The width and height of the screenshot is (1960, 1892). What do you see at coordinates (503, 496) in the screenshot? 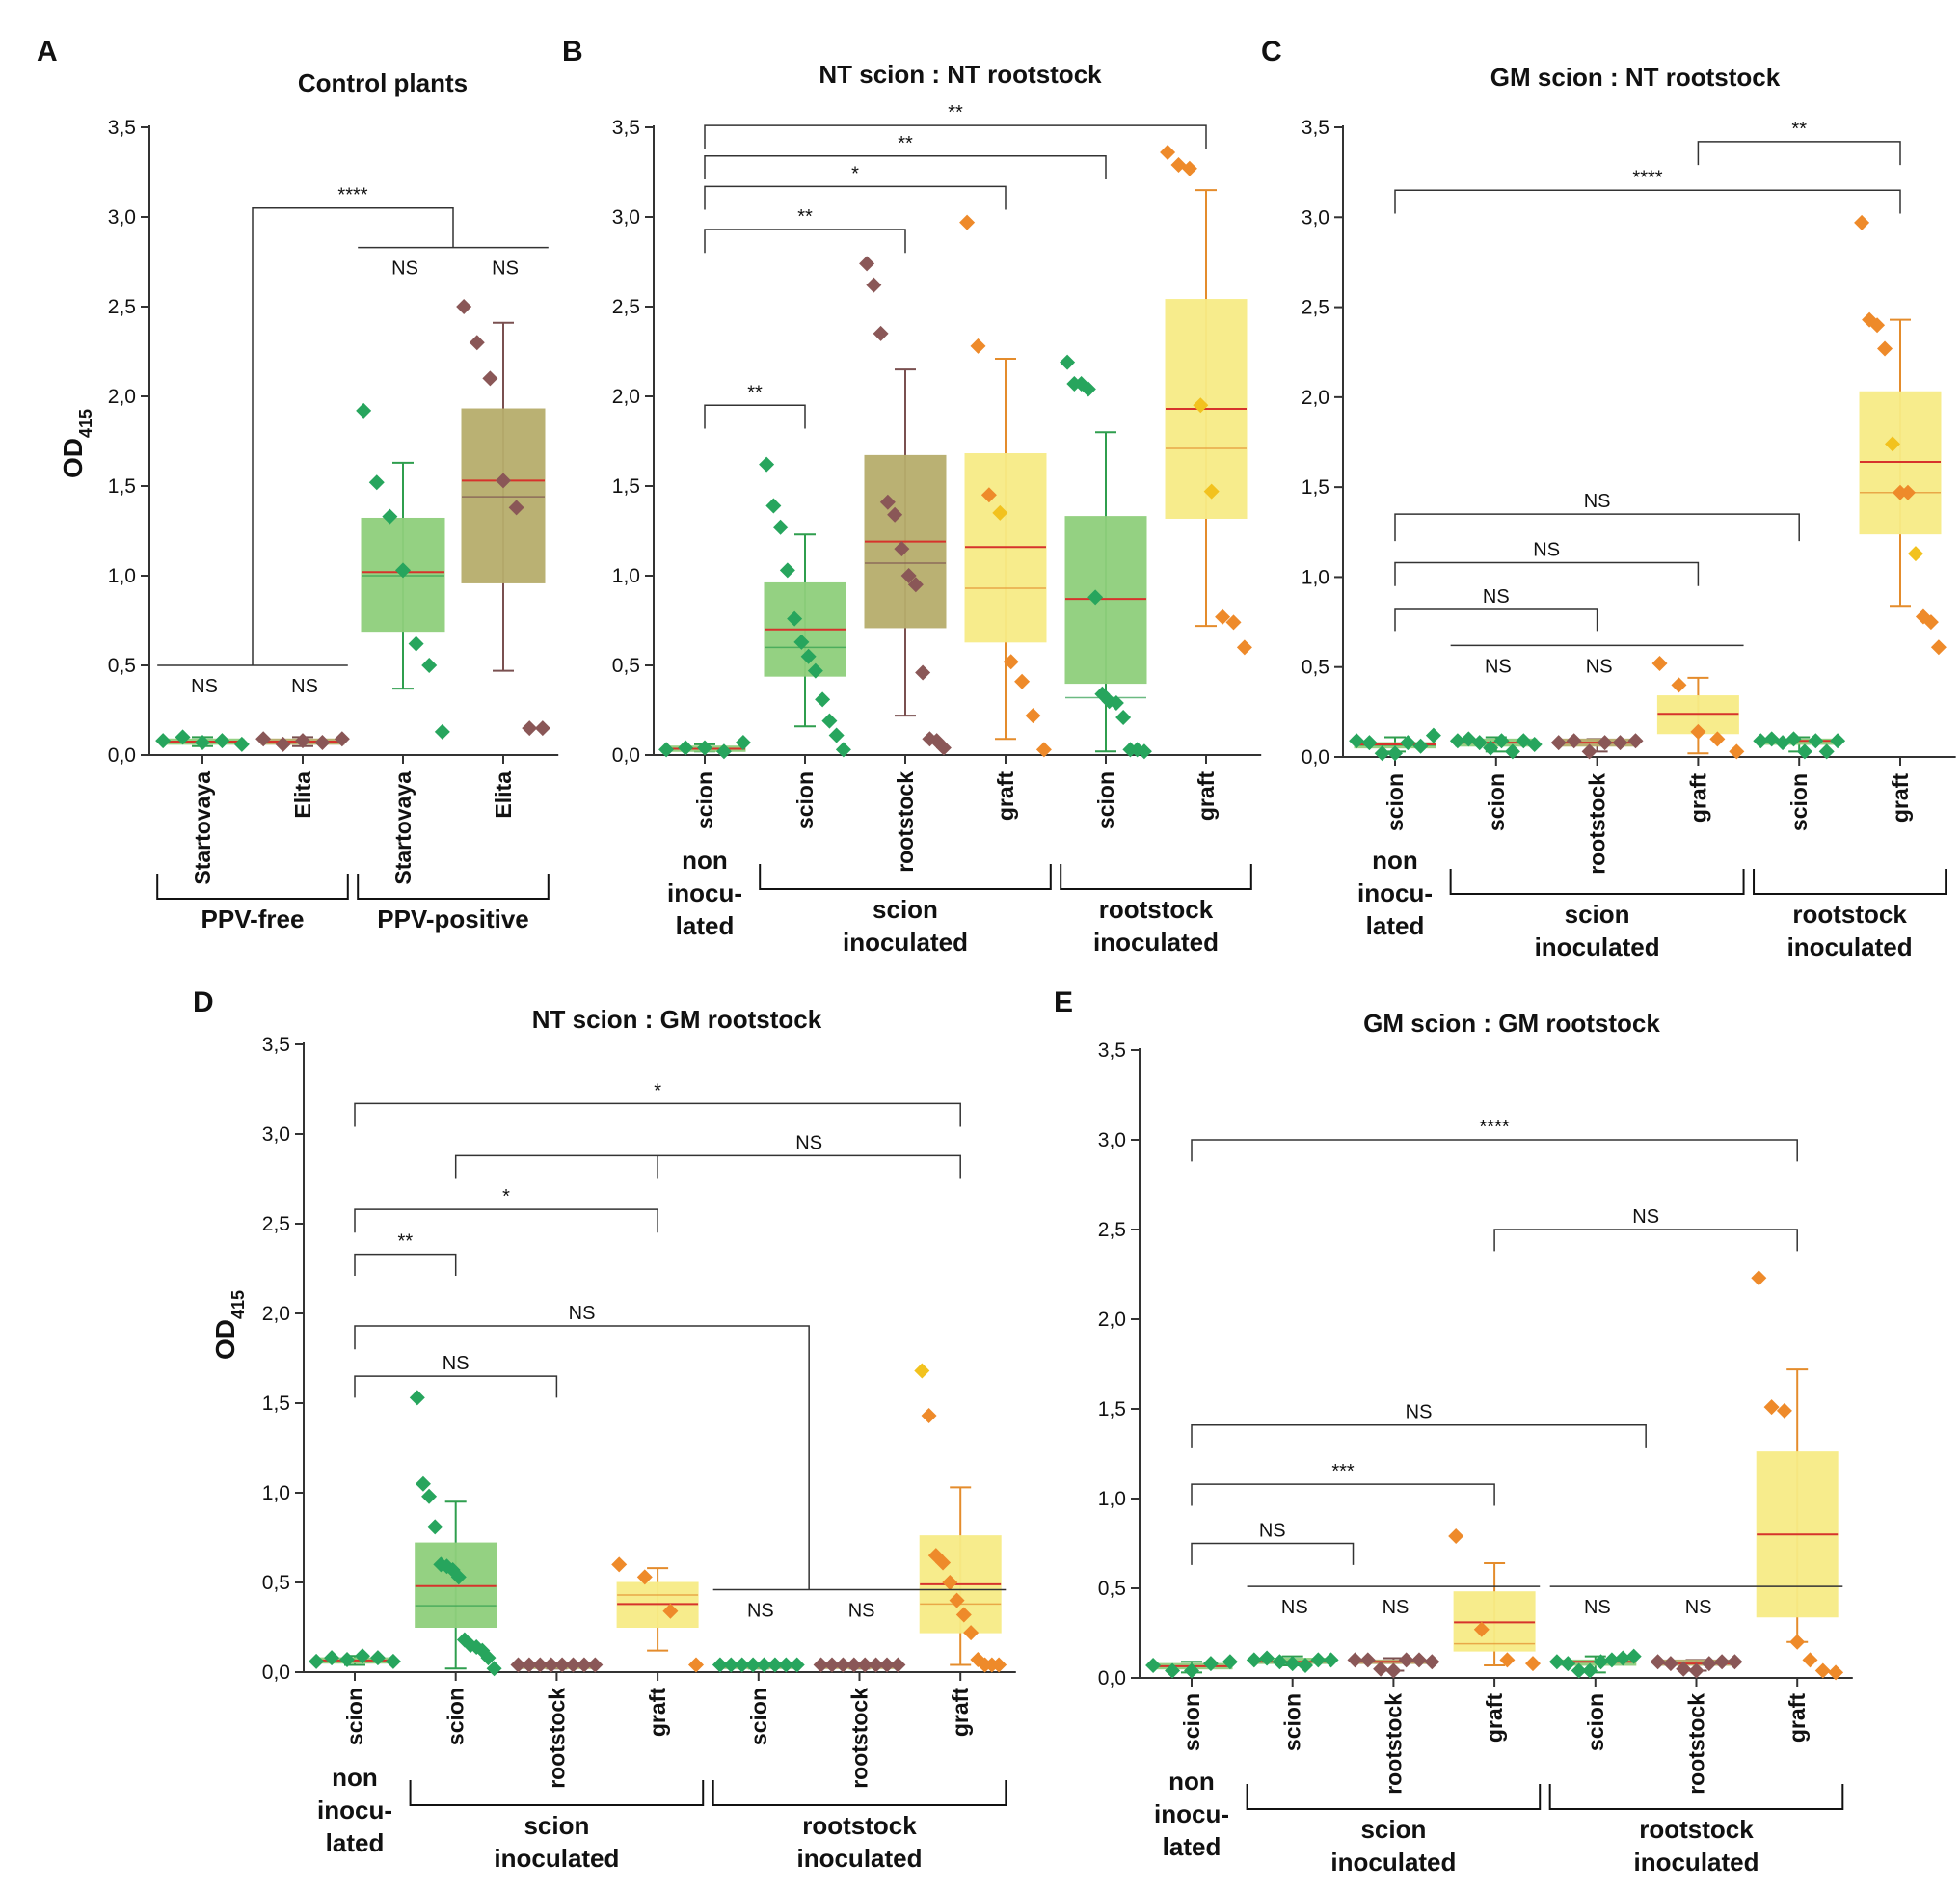
I see `box` at bounding box center [503, 496].